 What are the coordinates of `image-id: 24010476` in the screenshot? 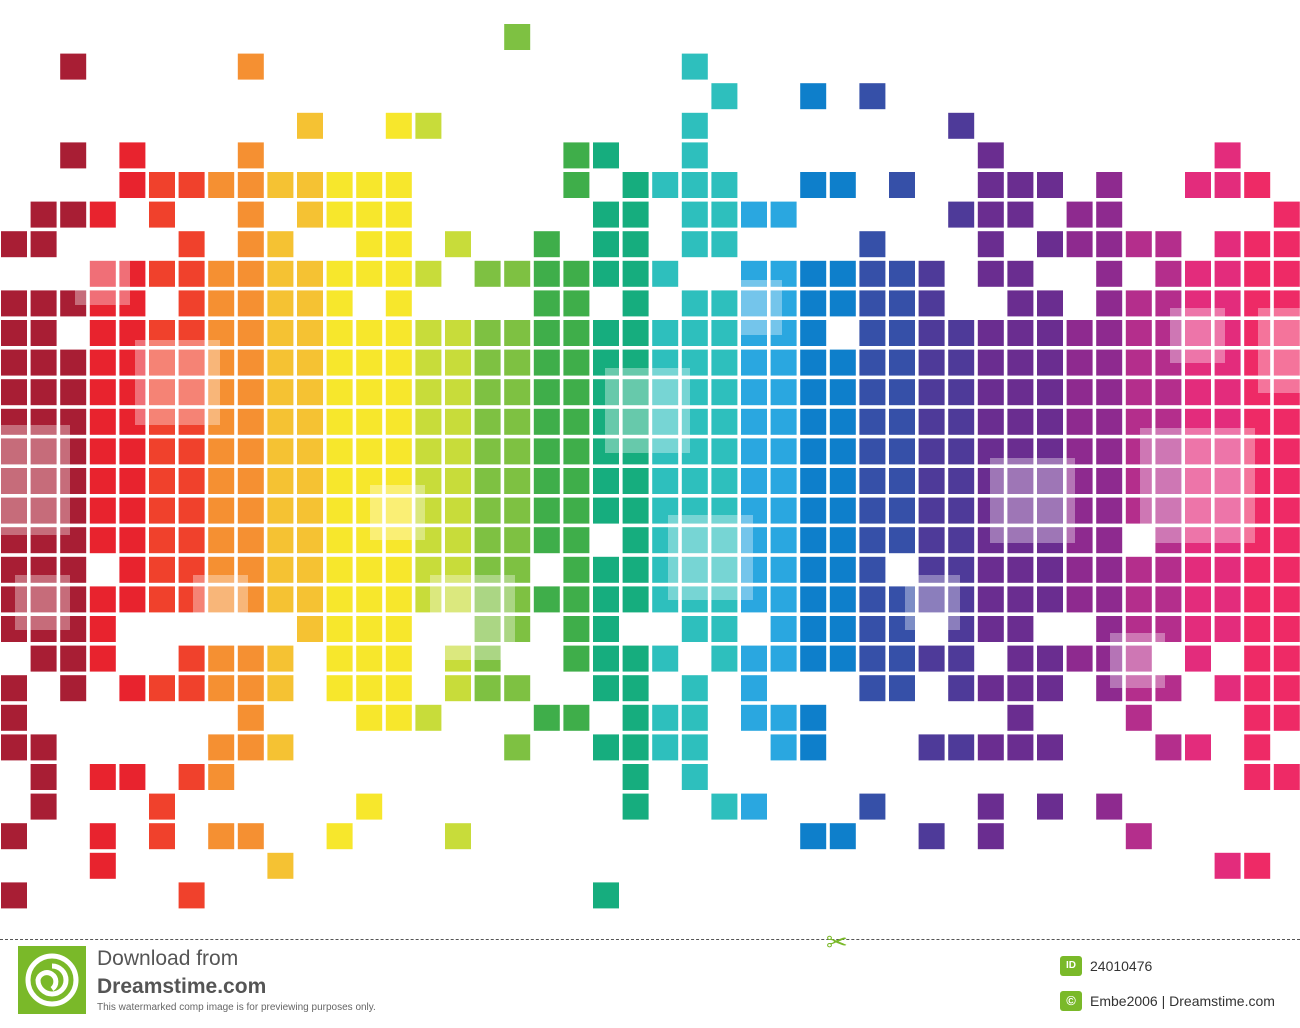 It's located at (1121, 966).